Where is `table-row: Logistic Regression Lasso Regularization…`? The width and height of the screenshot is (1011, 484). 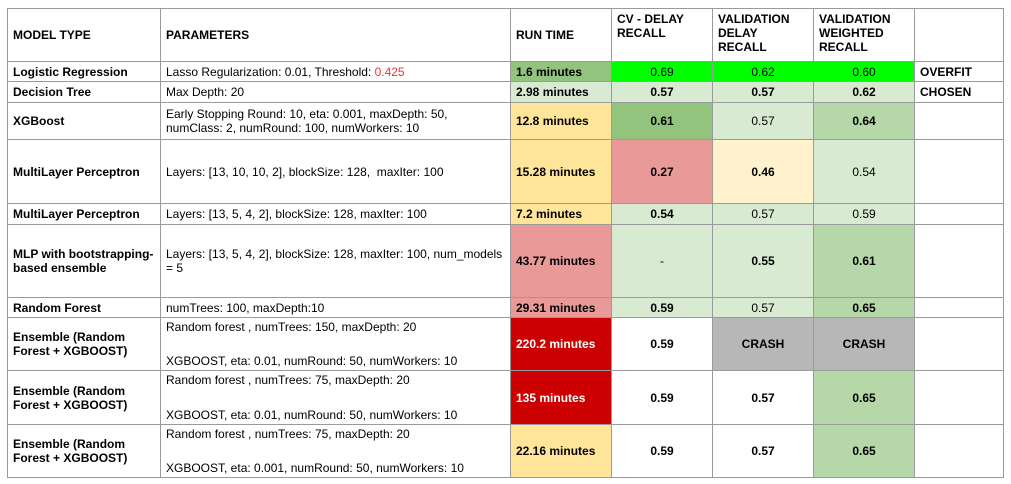
table-row: Logistic Regression Lasso Regularization… is located at coordinates (505, 71).